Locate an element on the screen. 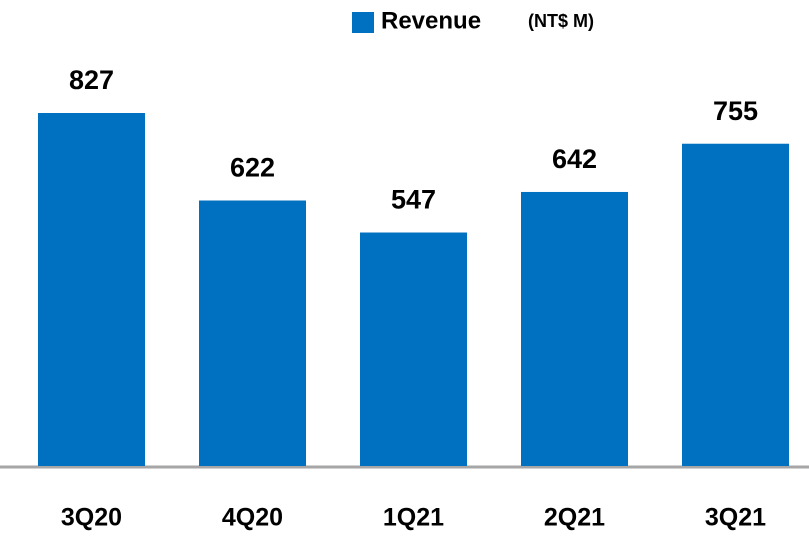 This screenshot has width=809, height=537. x-tick-label: 1Q21 is located at coordinates (413, 518).